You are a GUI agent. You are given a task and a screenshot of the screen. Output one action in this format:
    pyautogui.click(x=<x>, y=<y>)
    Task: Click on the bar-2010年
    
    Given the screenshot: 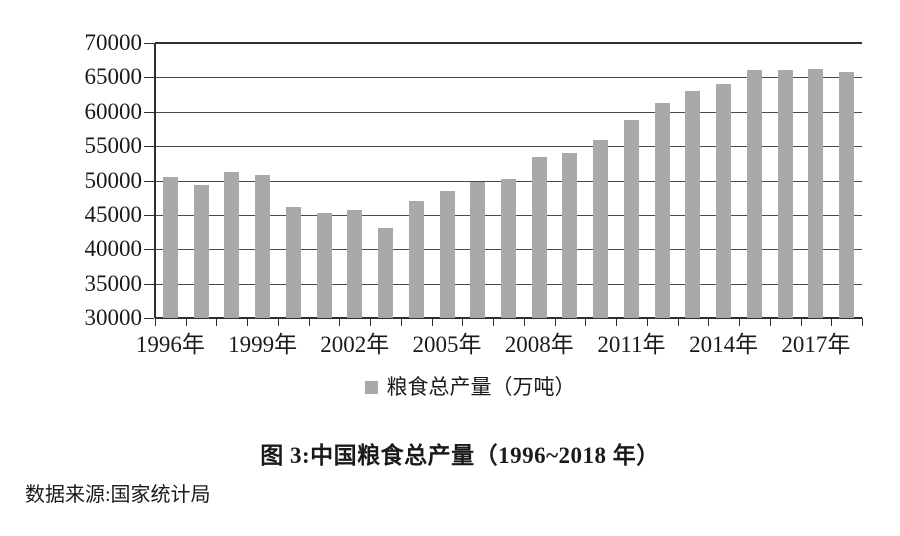 What is the action you would take?
    pyautogui.click(x=601, y=228)
    